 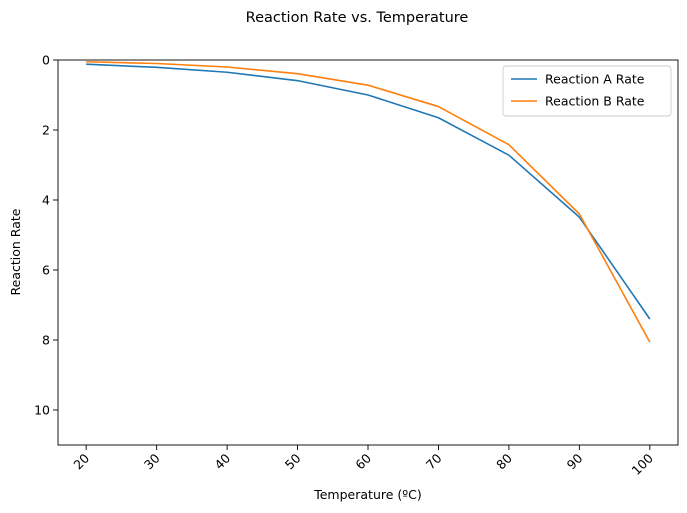 I want to click on chart-title: Reaction Rate vs. Temperature, so click(x=357, y=18).